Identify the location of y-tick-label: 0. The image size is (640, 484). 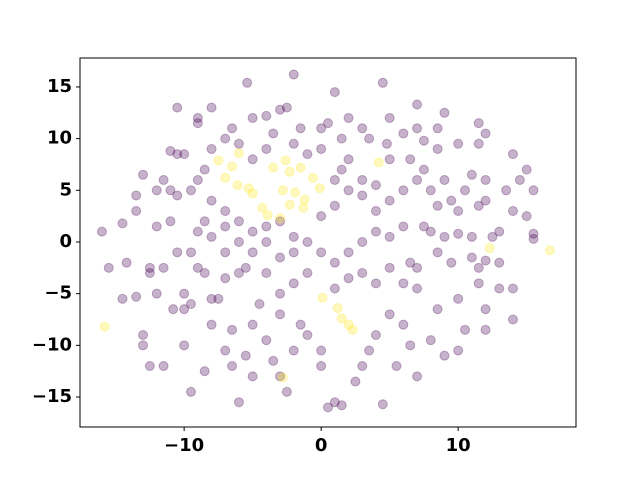
(65, 241).